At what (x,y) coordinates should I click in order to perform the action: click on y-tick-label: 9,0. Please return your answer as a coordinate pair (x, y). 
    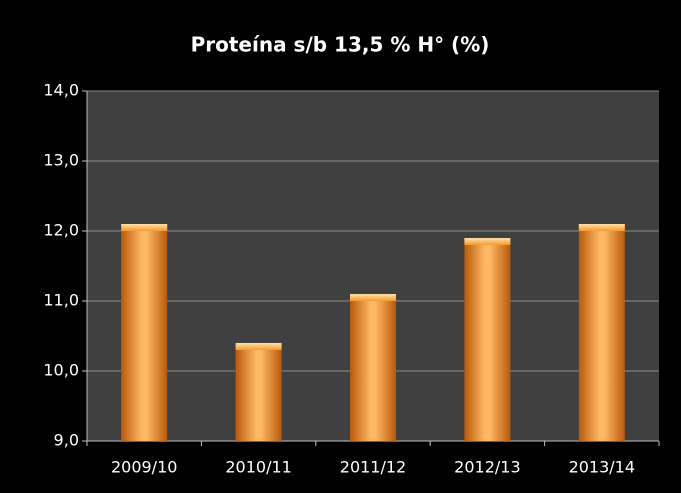
    Looking at the image, I should click on (66, 440).